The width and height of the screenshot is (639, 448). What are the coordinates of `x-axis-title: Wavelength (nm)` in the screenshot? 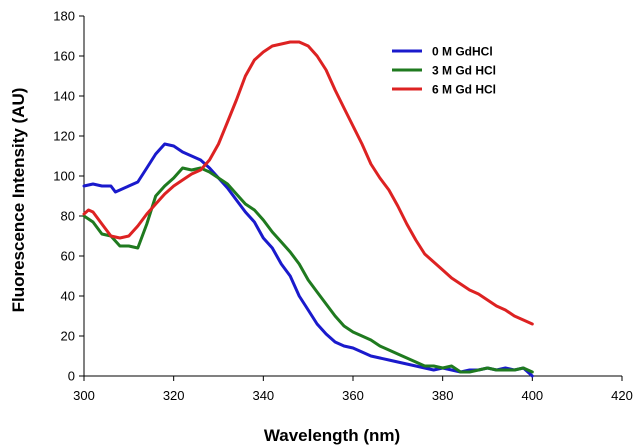 It's located at (332, 435).